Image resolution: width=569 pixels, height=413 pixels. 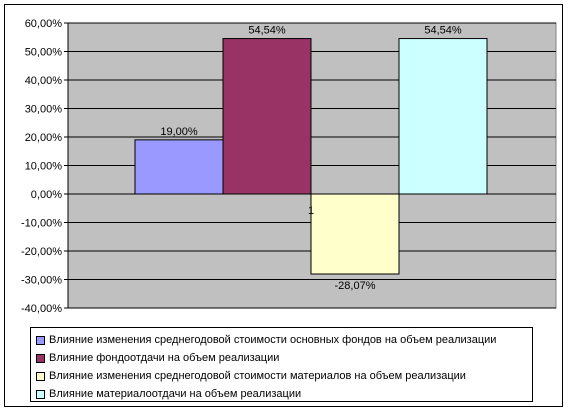 What do you see at coordinates (311, 211) in the screenshot?
I see `x-tick-label: 1` at bounding box center [311, 211].